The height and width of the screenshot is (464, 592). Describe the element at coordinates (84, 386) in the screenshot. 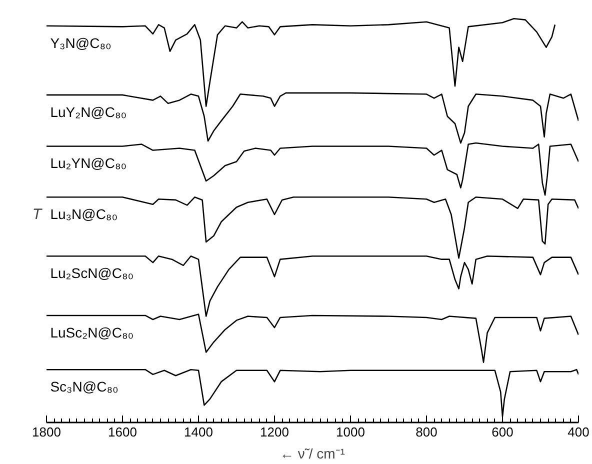

I see `series-label: Sc₃N@C₈₀` at that location.